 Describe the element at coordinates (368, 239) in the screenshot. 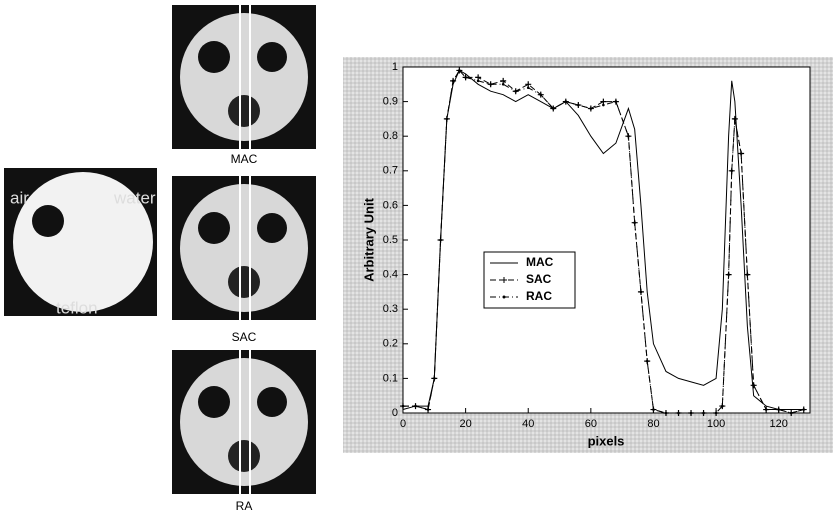

I see `y-axis-label: Arbitrary Unit` at that location.